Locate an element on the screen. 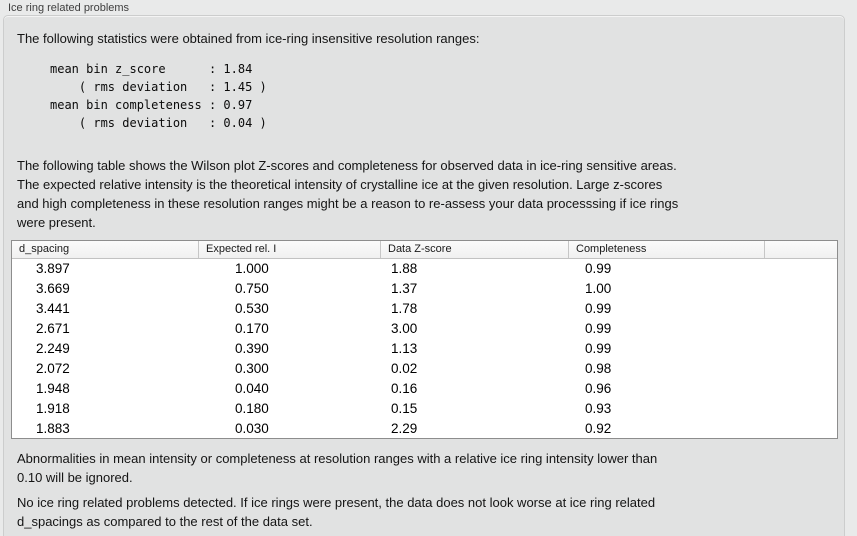  table-cell: 1.948 is located at coordinates (53, 388).